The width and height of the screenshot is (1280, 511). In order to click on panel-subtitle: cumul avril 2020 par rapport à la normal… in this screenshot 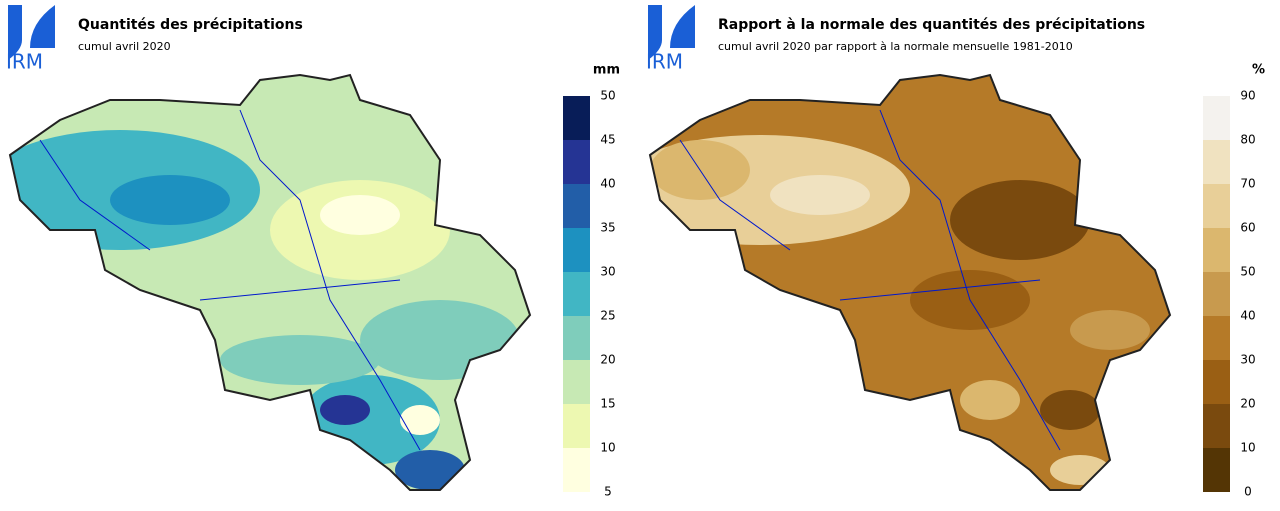, I will do `click(895, 46)`.